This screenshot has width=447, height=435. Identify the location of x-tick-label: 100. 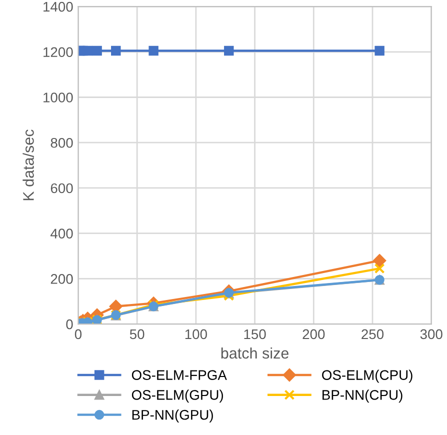
(196, 334).